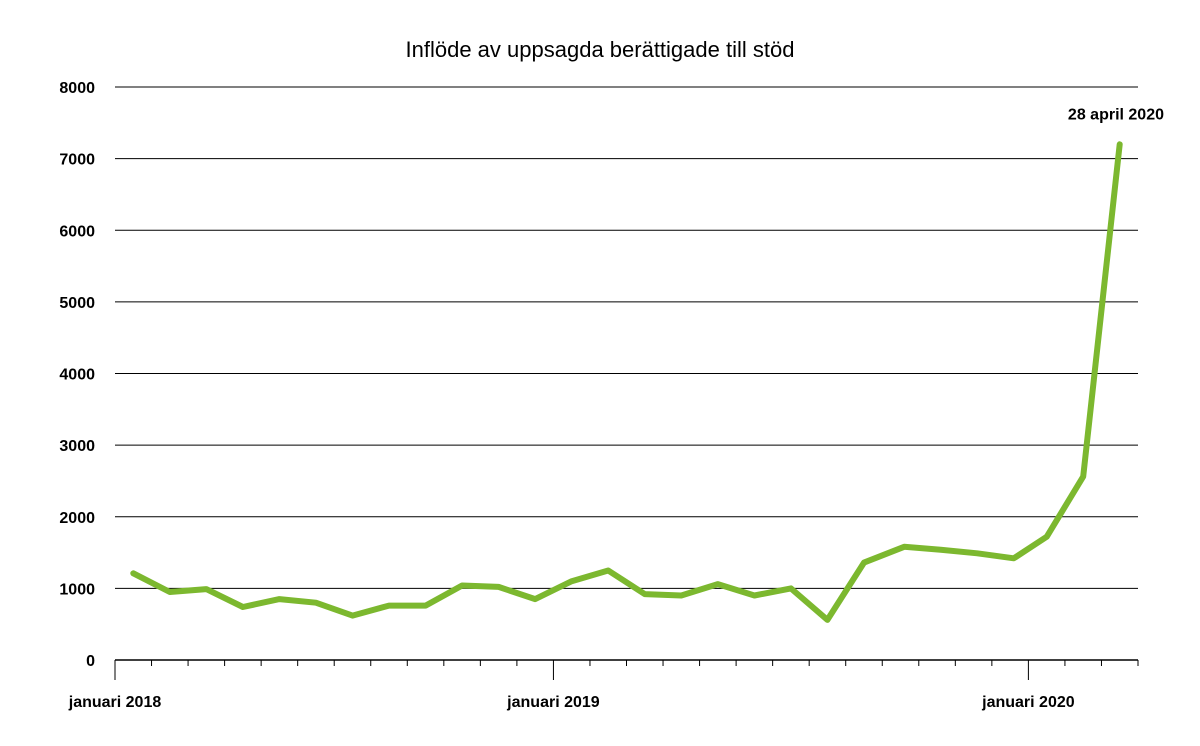  Describe the element at coordinates (77, 88) in the screenshot. I see `y-tick-label: 8000` at that location.